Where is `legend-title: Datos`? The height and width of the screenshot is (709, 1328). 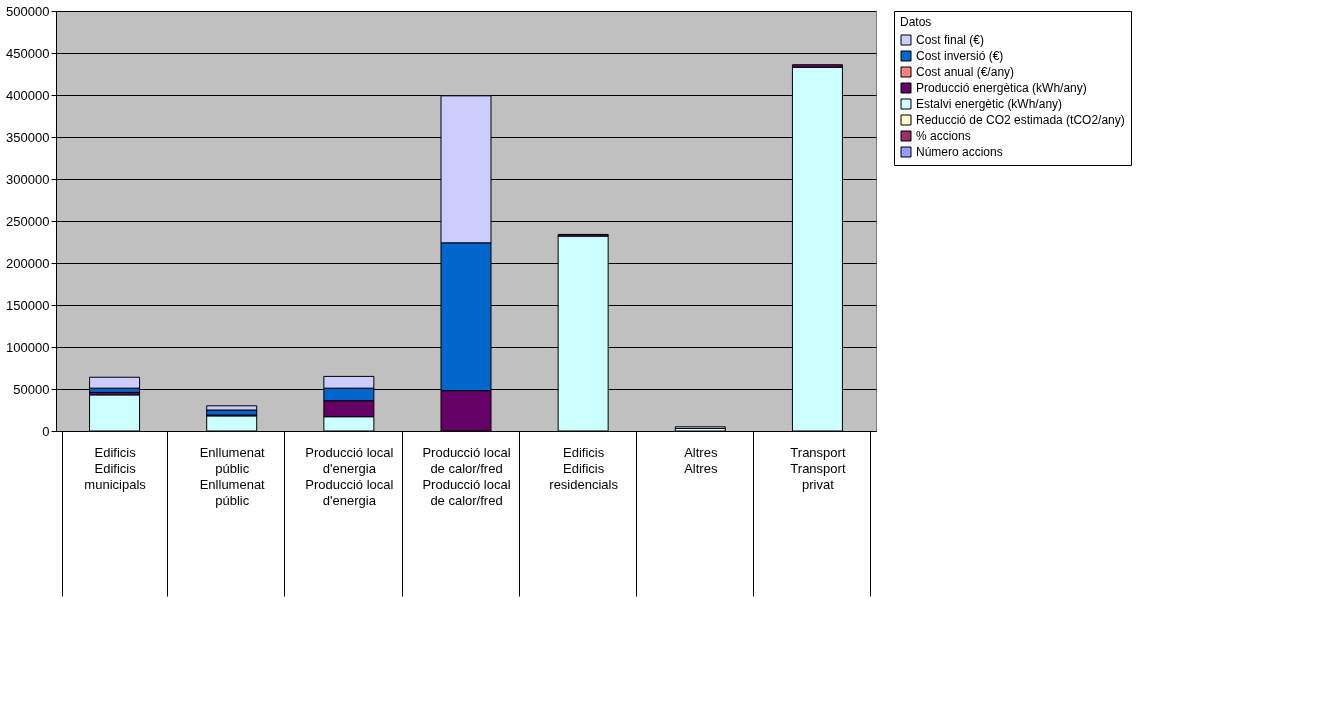 legend-title: Datos is located at coordinates (916, 22).